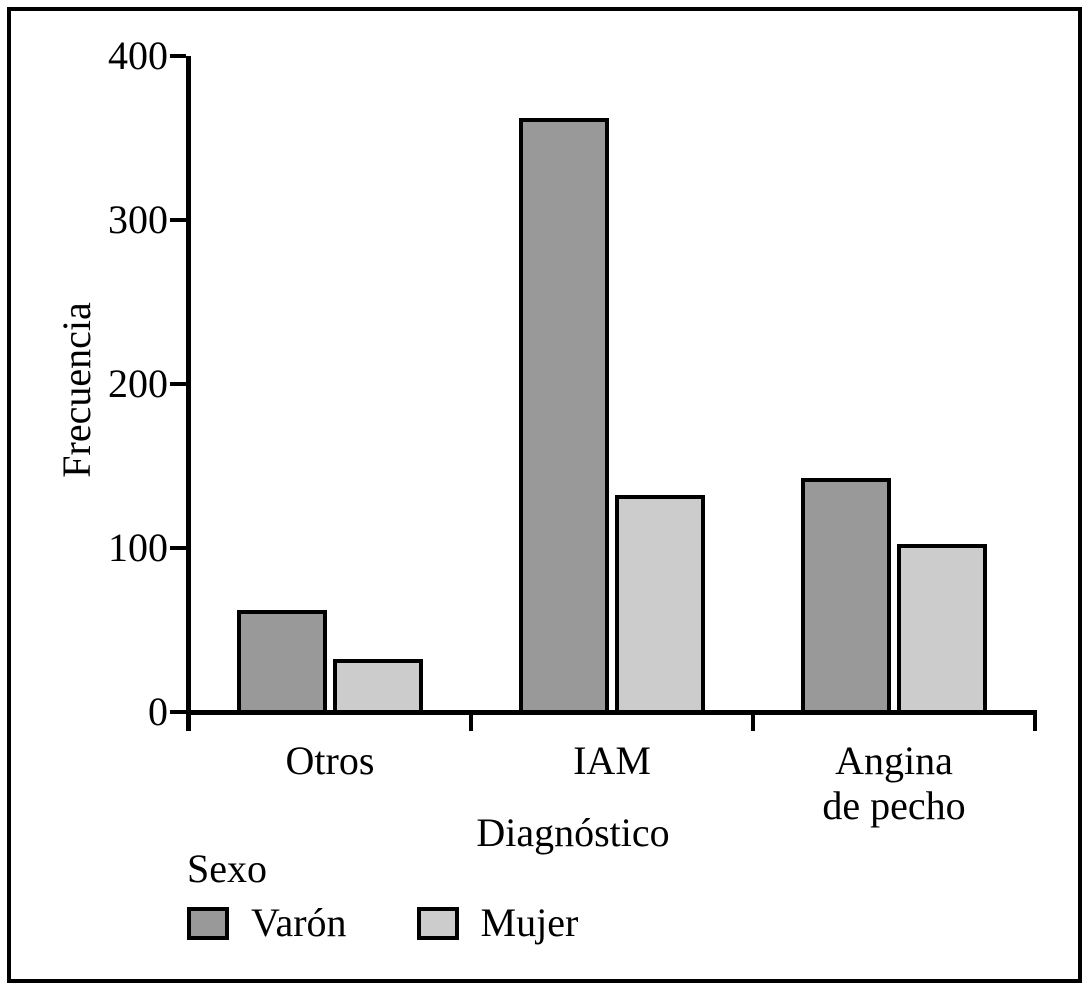 The height and width of the screenshot is (990, 1089). I want to click on y-tick-label: 400, so click(138, 55).